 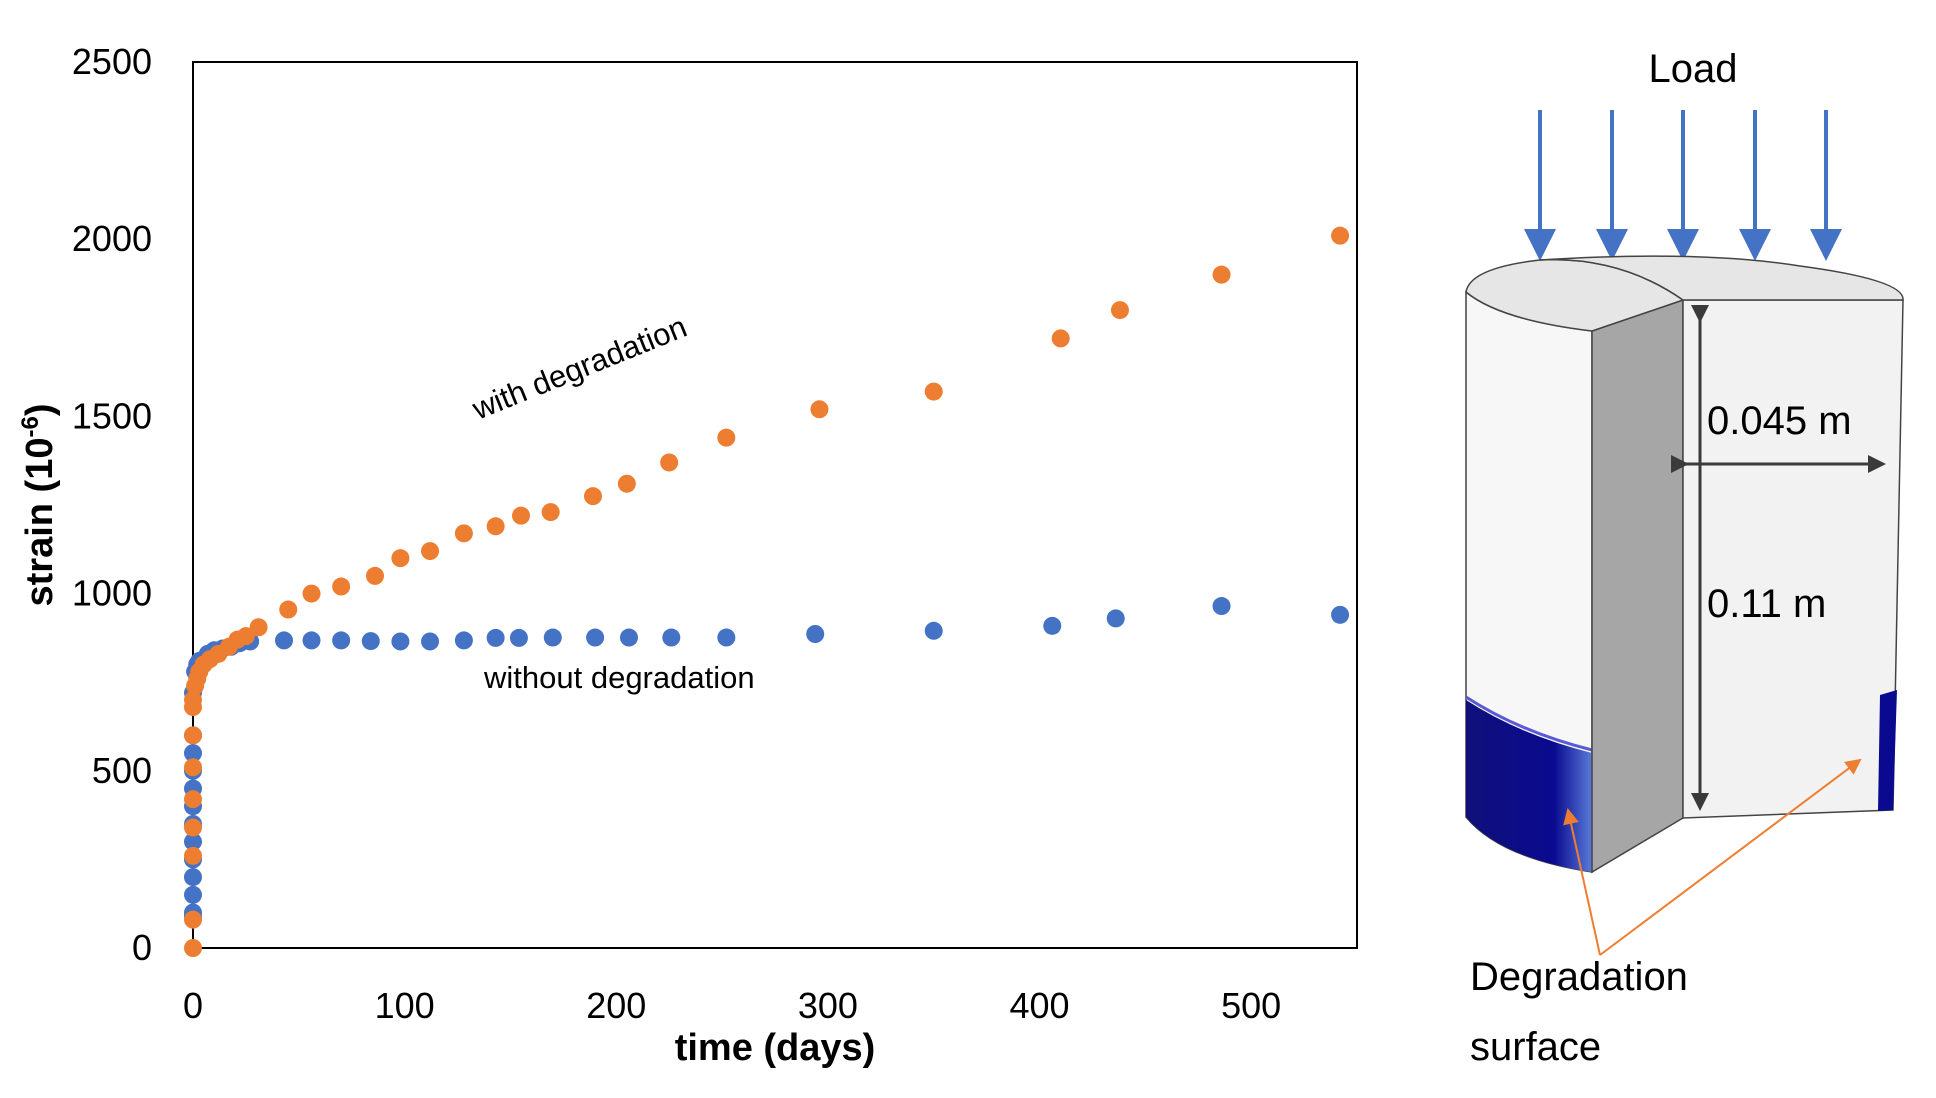 I want to click on degraded-band-right, so click(x=1887, y=750).